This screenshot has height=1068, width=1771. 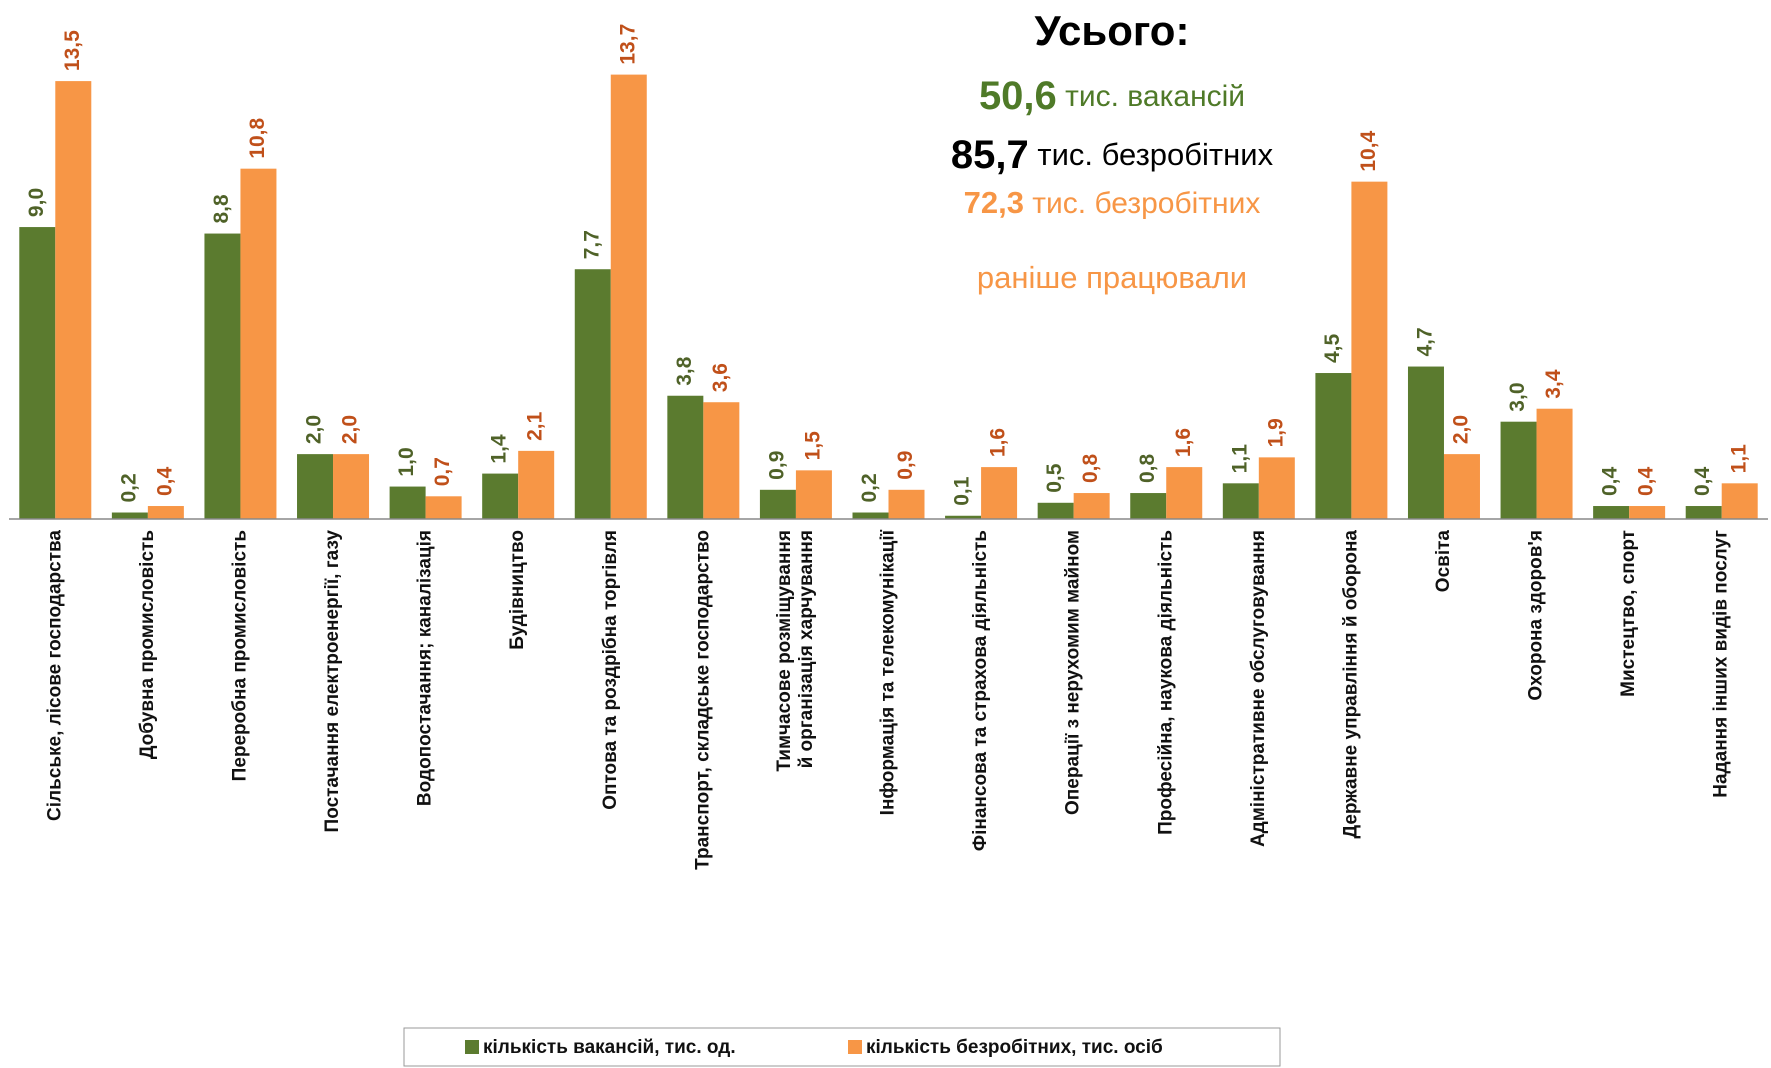 What do you see at coordinates (147, 644) in the screenshot?
I see `x-tick-label: Добувна промисловість` at bounding box center [147, 644].